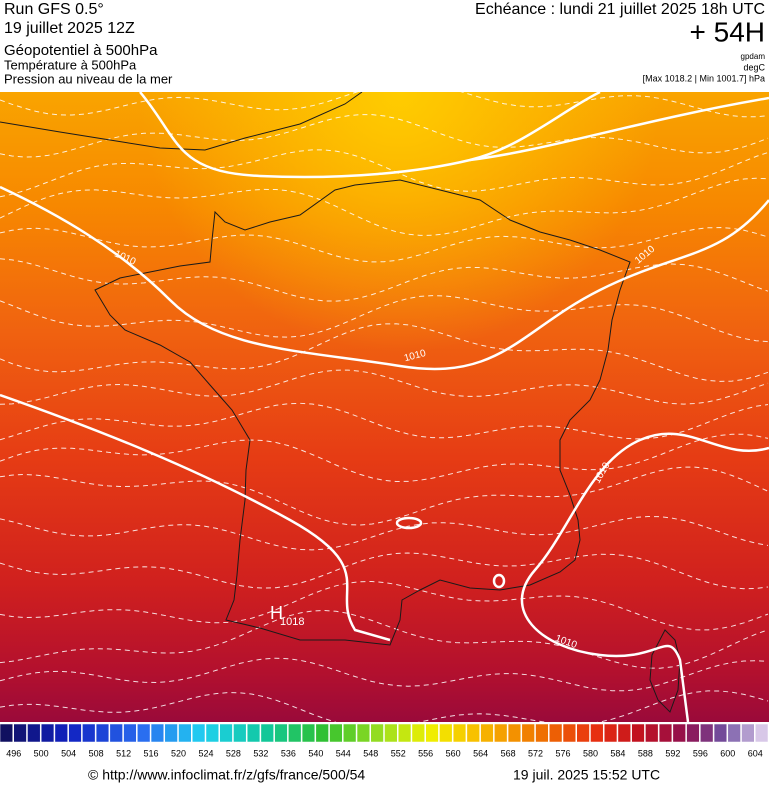 The image size is (769, 786). Describe the element at coordinates (96, 753) in the screenshot. I see `colorbar-label: 508` at that location.